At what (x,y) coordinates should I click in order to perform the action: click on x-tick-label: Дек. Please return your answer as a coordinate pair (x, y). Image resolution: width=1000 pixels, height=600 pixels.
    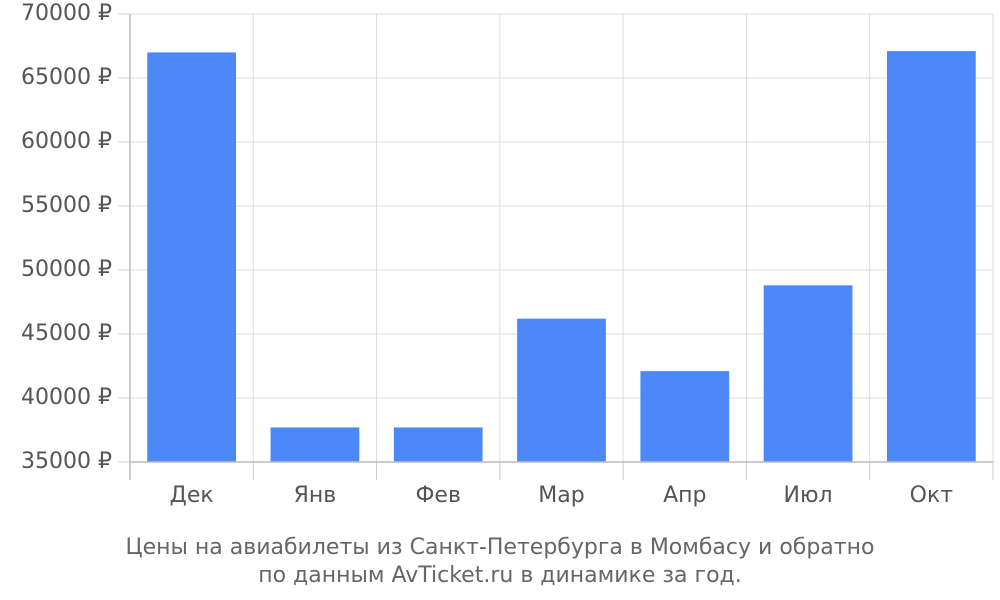
    Looking at the image, I should click on (192, 495).